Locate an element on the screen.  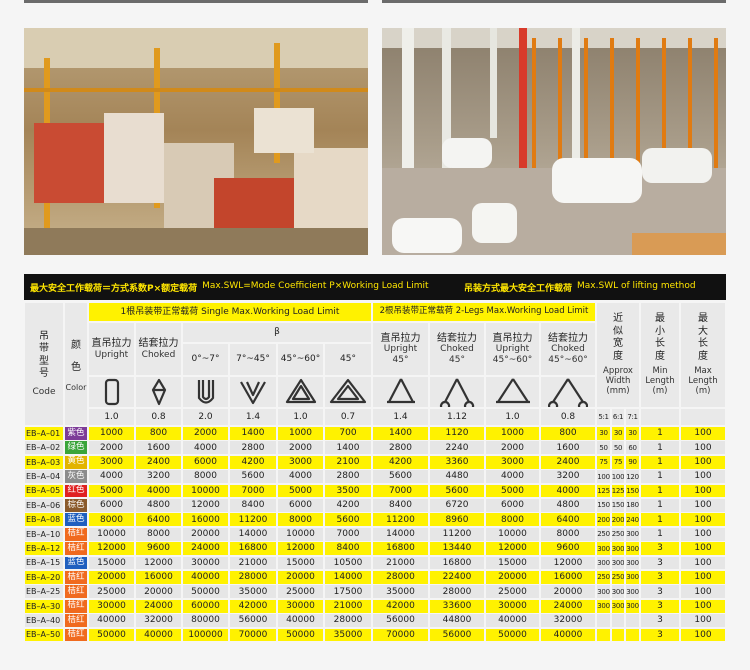
load-cell: 100000 is located at coordinates (205, 635).